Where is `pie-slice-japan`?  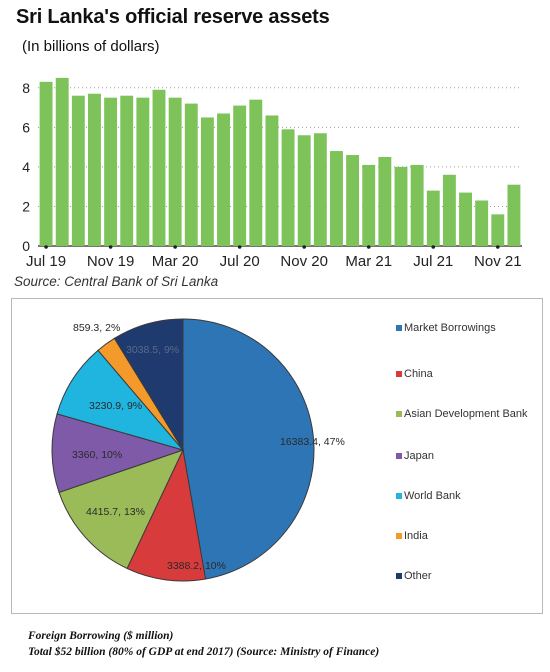
pie-slice-japan is located at coordinates (118, 453).